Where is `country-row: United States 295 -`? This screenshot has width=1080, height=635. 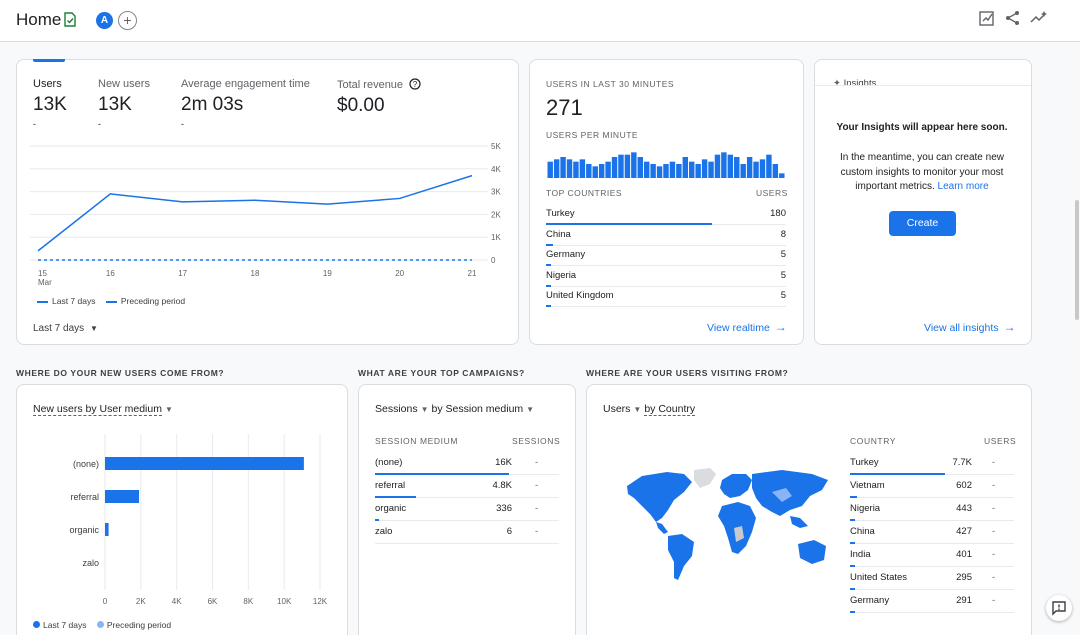
country-row: United States 295 - is located at coordinates (932, 578).